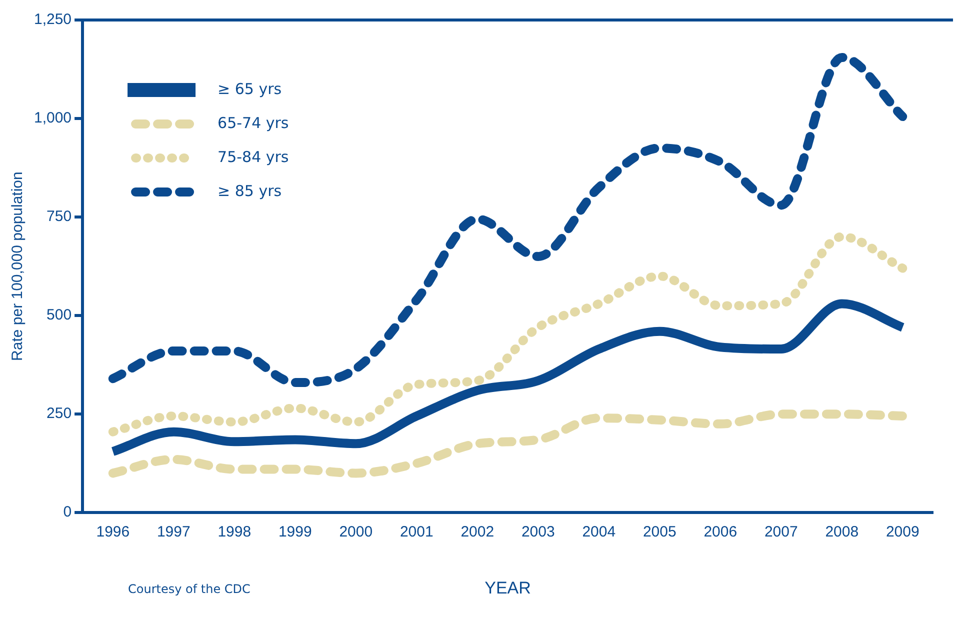  What do you see at coordinates (295, 532) in the screenshot?
I see `x-tick-label: 1999` at bounding box center [295, 532].